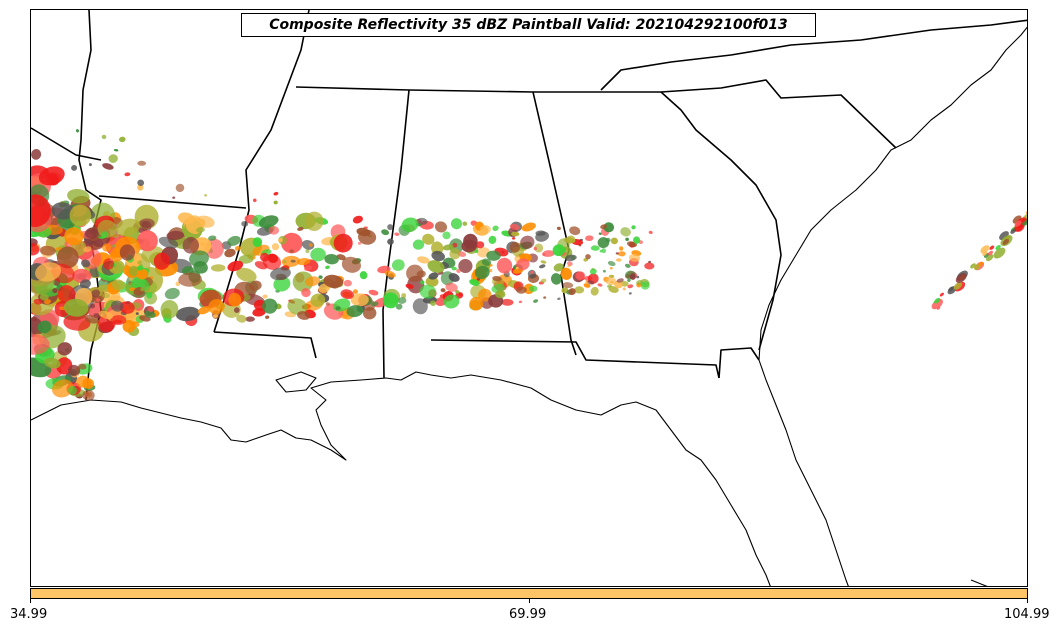 The image size is (1062, 633). What do you see at coordinates (66, 144) in the screenshot?
I see `arkansas-louisiana-border` at bounding box center [66, 144].